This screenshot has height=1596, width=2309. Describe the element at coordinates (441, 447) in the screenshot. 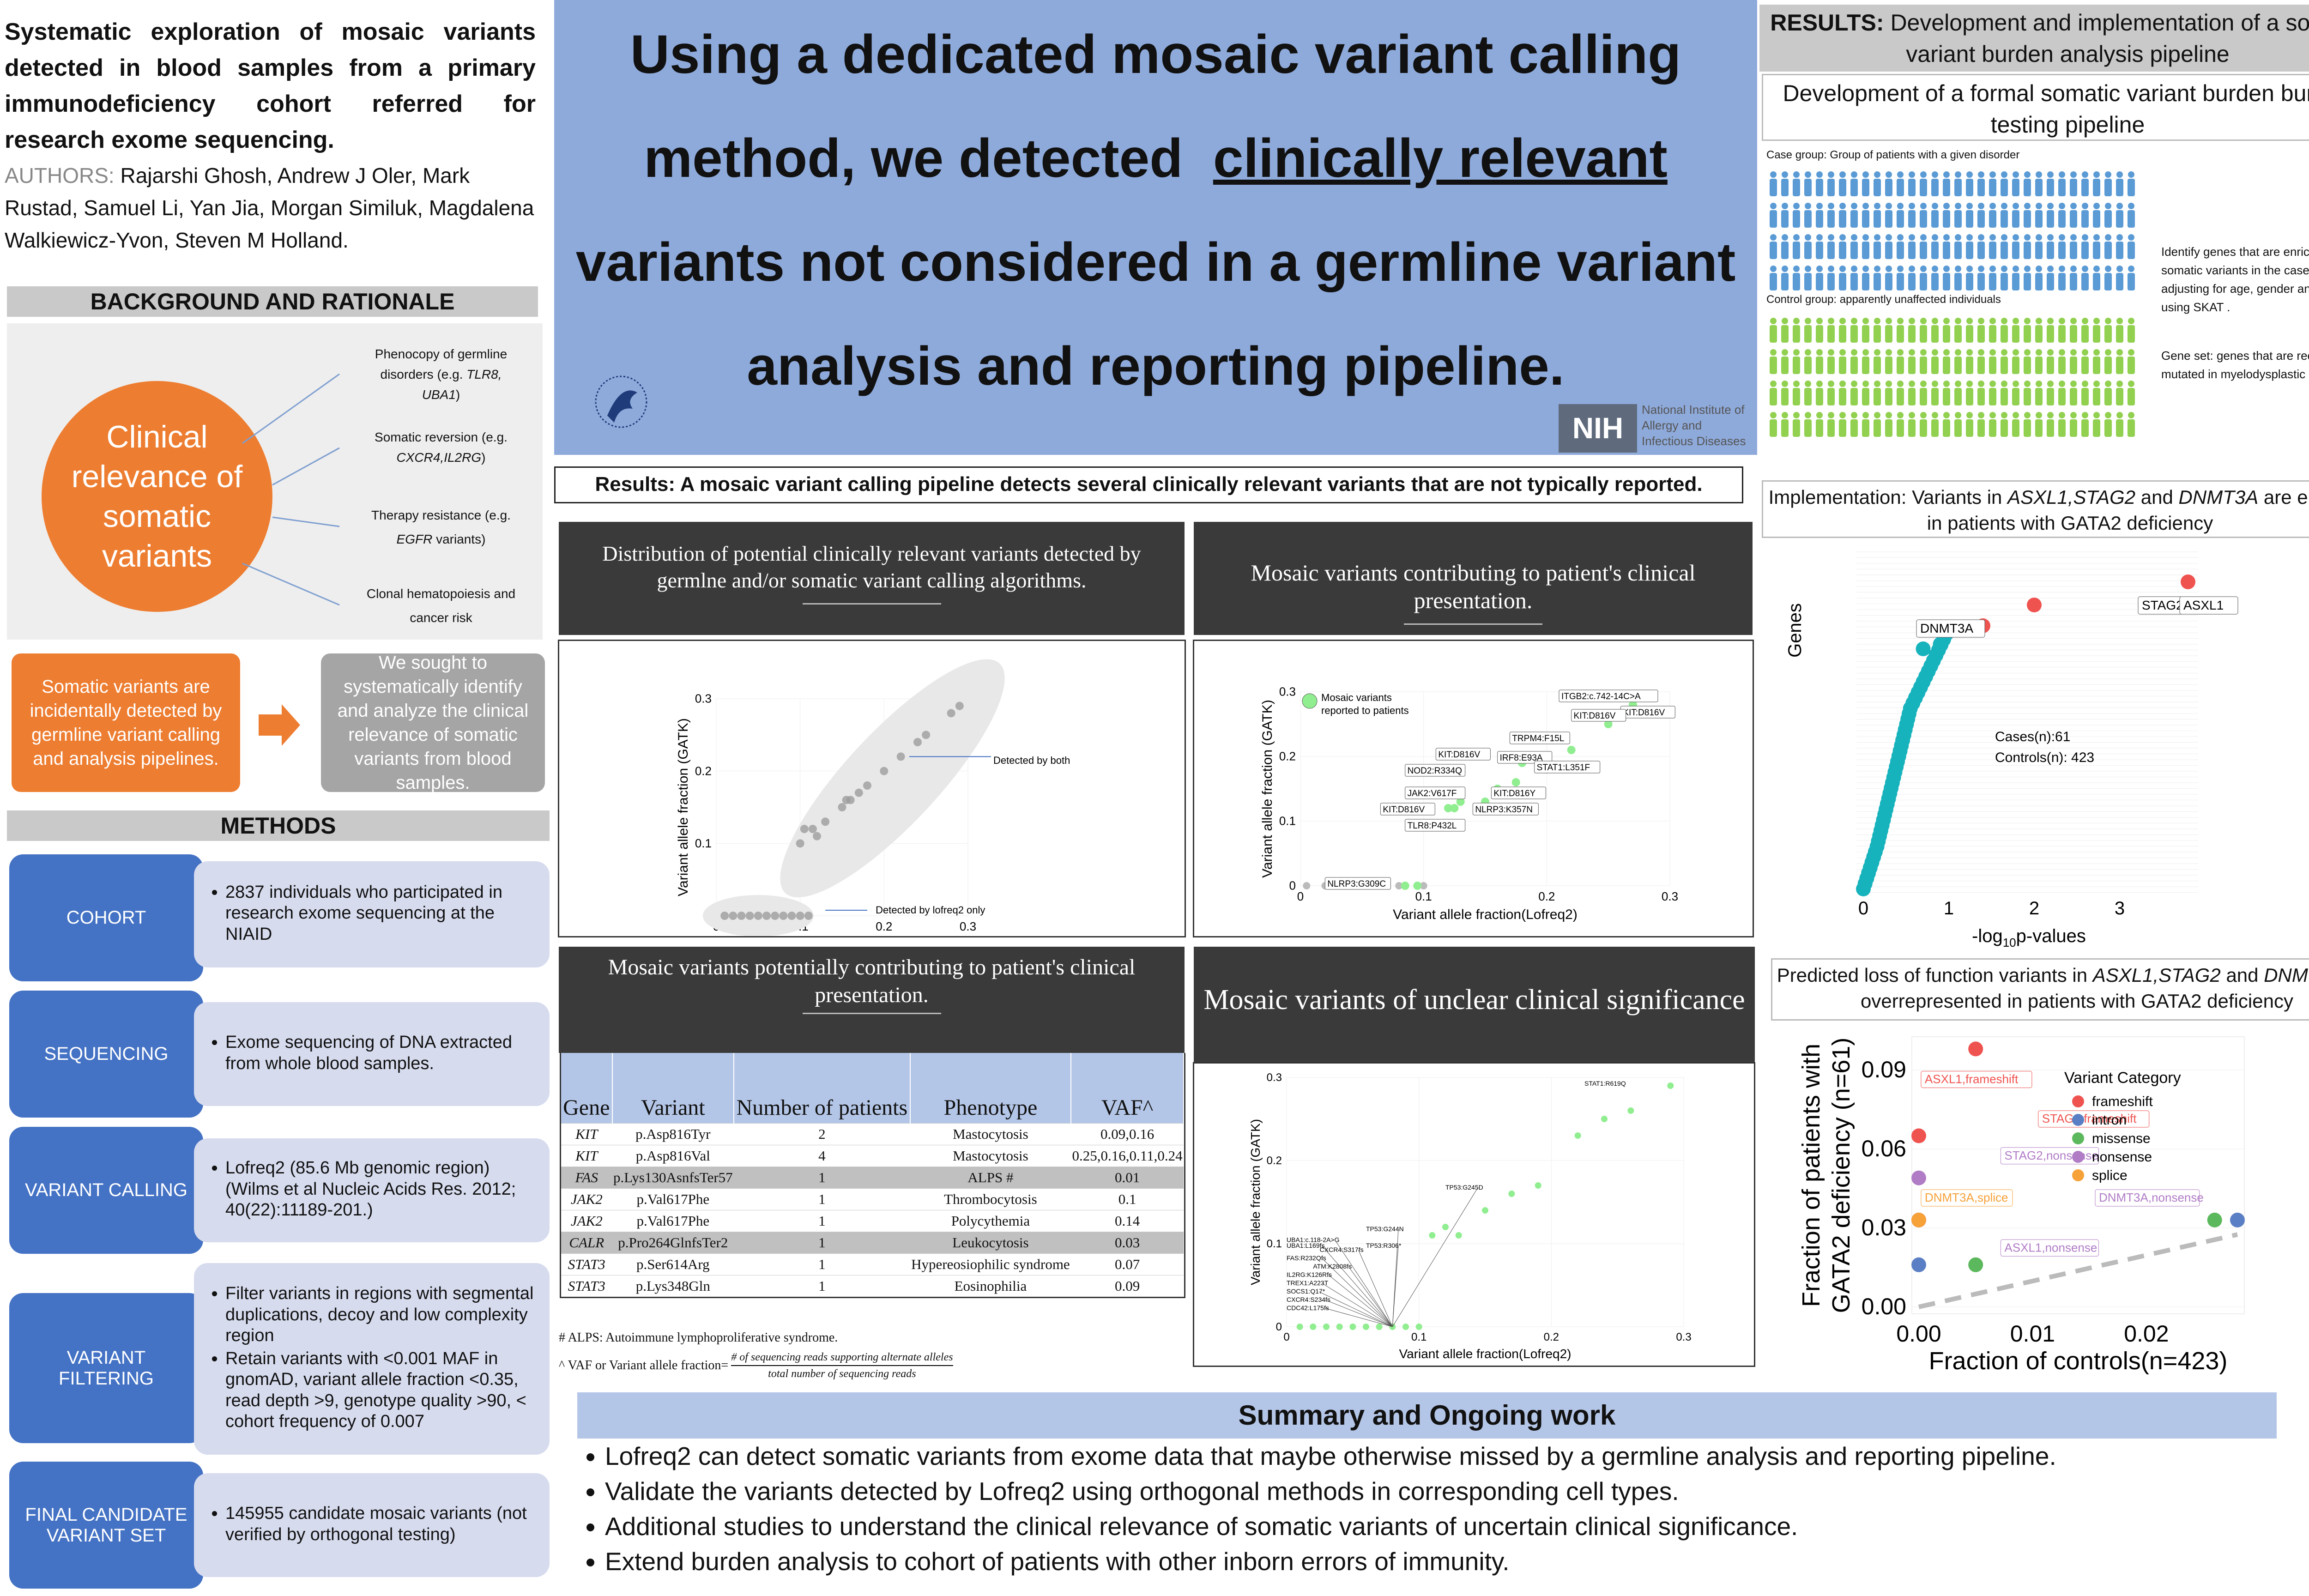

I see `branch-reversion: Somatic reversion (e.g. CXCR4,IL2RG)` at that location.